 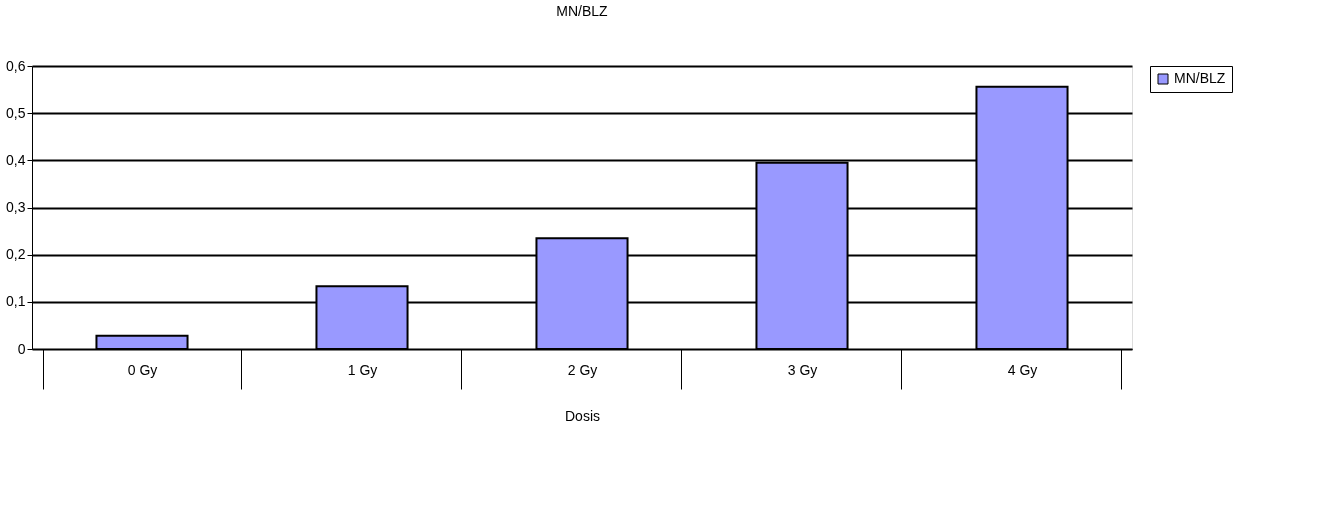 I want to click on x-tick-label: 2 Gy, so click(x=582, y=369).